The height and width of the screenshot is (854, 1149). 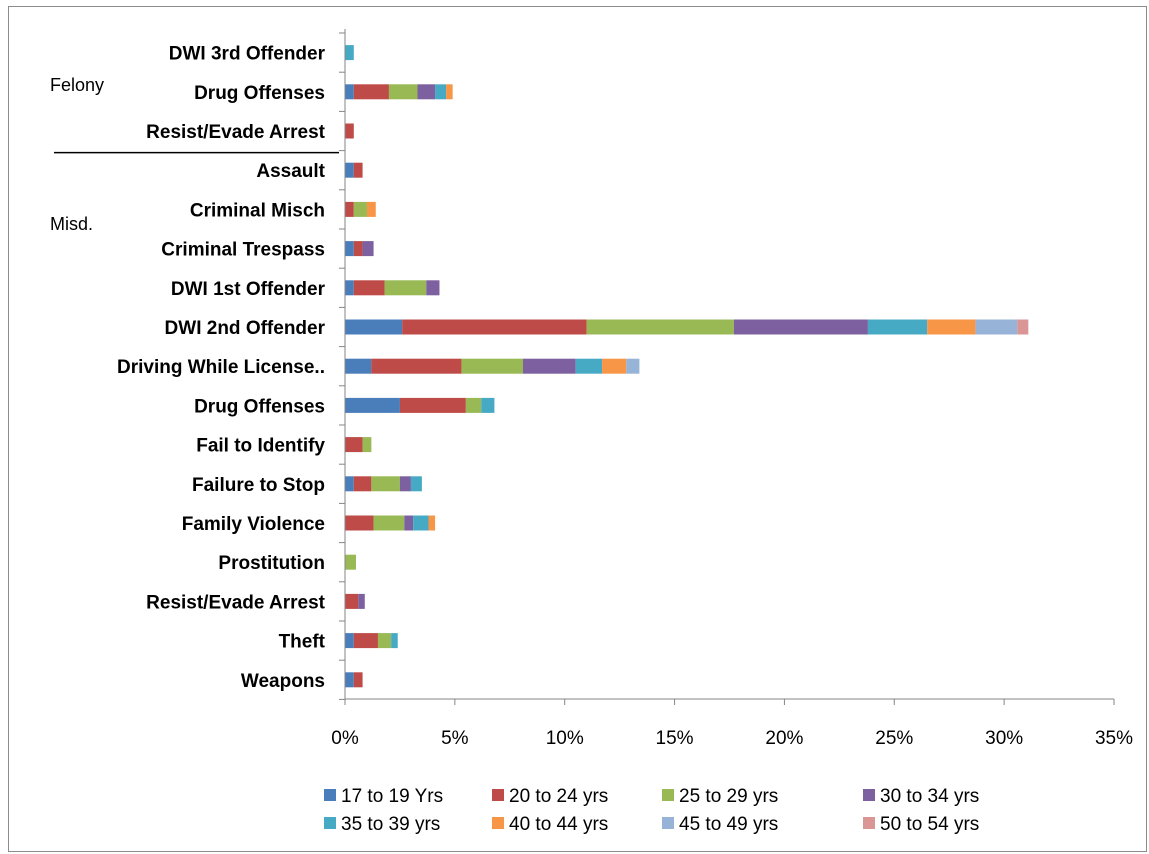 What do you see at coordinates (929, 796) in the screenshot?
I see `legend-label: 30 to 34 yrs` at bounding box center [929, 796].